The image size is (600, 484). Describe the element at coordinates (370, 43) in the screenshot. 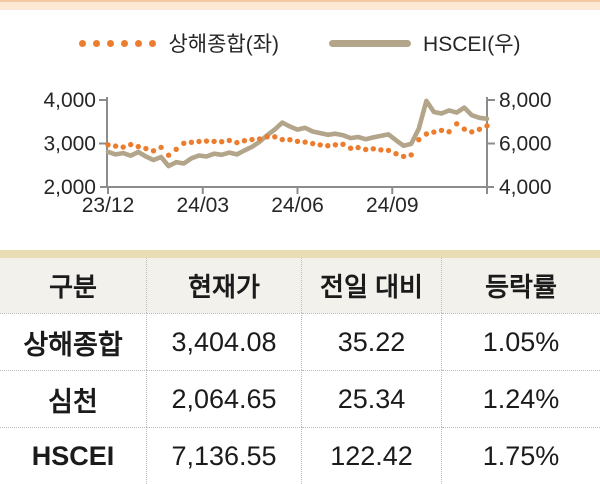

I see `solid-series-marker-icon` at that location.